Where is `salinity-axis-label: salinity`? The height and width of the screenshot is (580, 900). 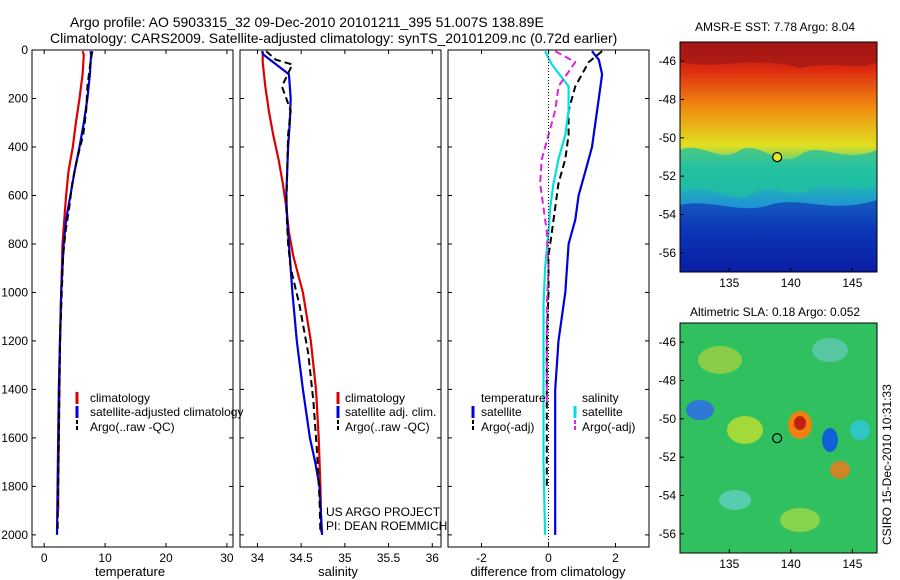
salinity-axis-label: salinity is located at coordinates (338, 571).